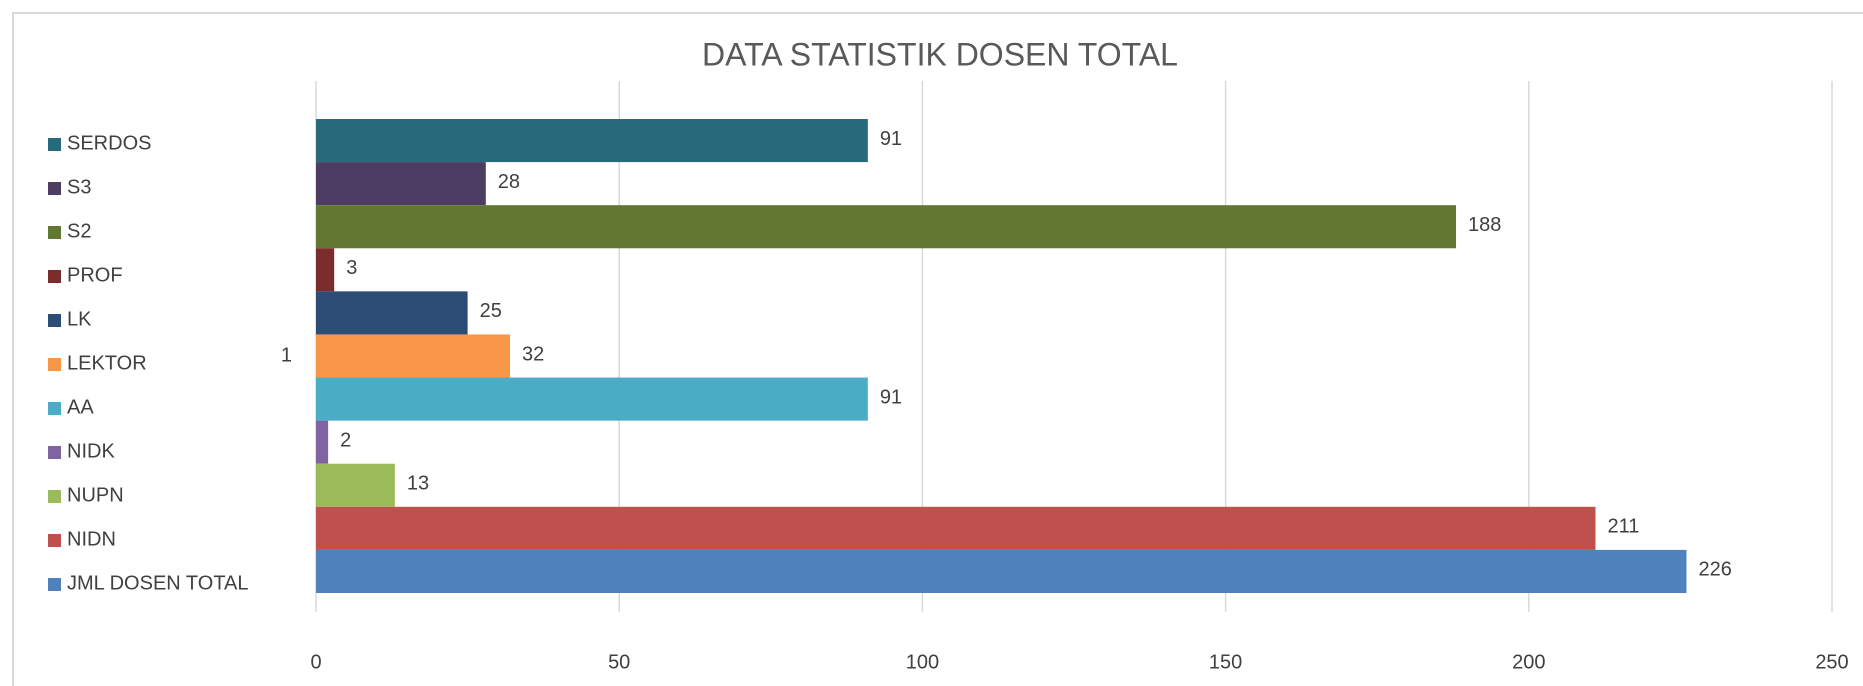 This screenshot has width=1863, height=686. Describe the element at coordinates (80, 407) in the screenshot. I see `legend-label: AA` at that location.